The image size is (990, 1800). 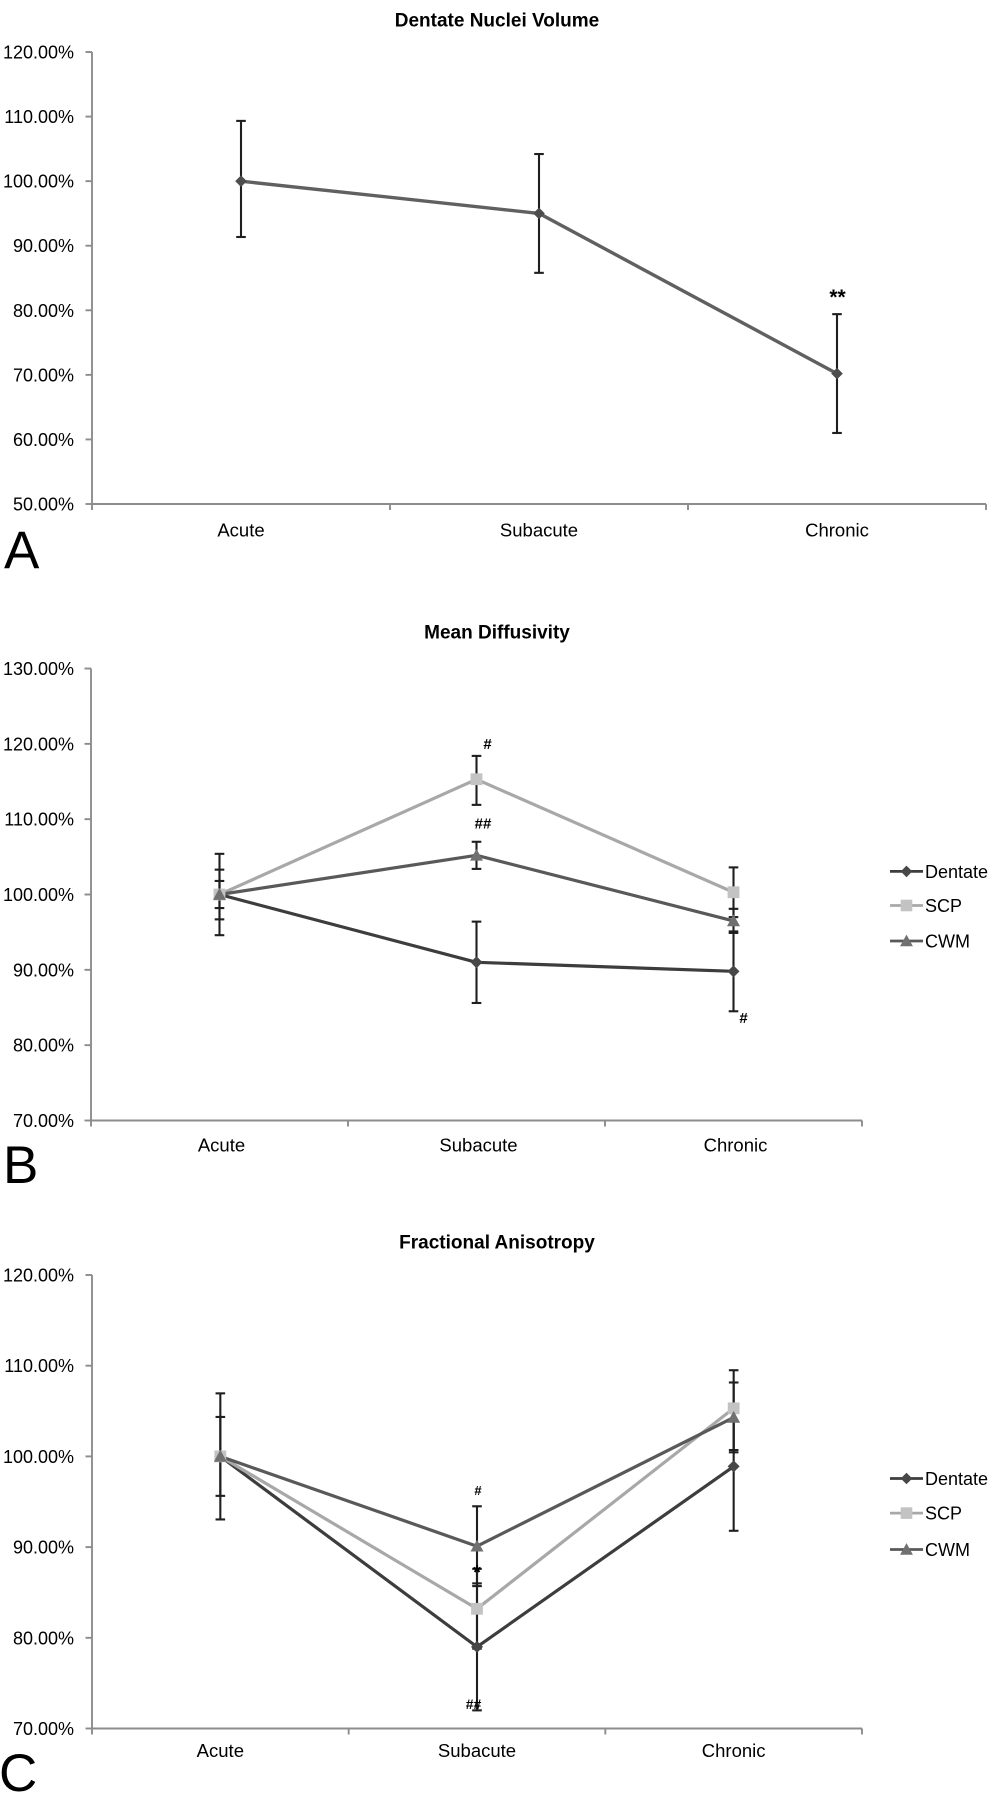 I want to click on svg-text: 130.00%, so click(x=38, y=669).